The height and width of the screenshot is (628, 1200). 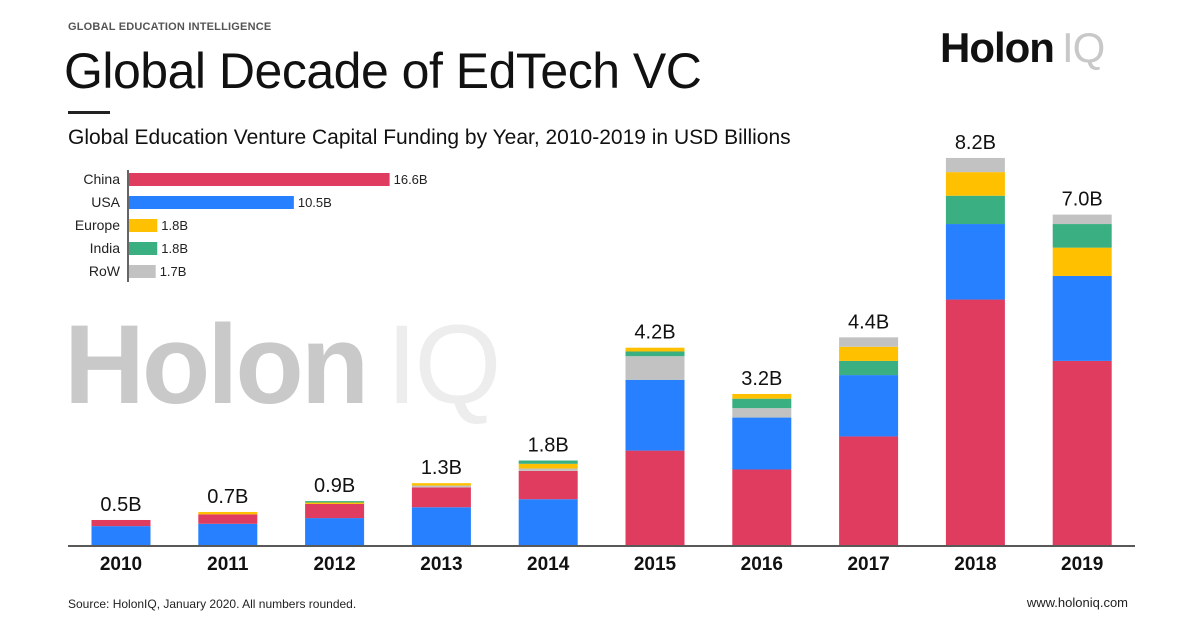 What do you see at coordinates (868, 564) in the screenshot?
I see `x-tick-label: 2017` at bounding box center [868, 564].